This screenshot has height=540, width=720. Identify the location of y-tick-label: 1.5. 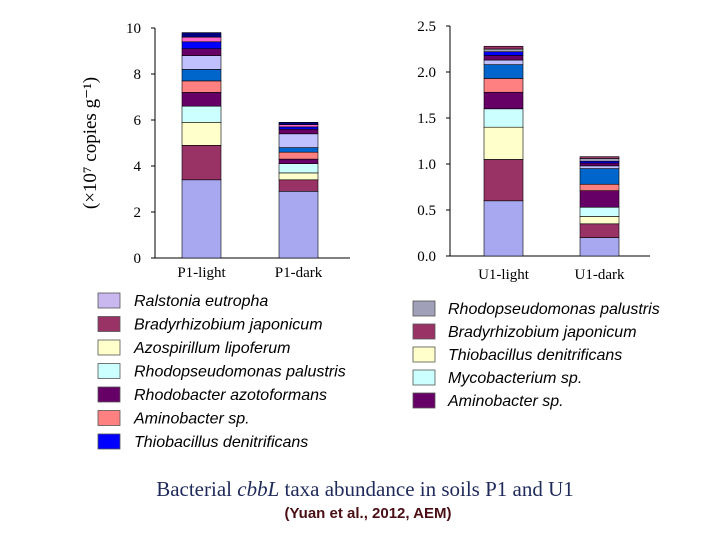
(426, 119).